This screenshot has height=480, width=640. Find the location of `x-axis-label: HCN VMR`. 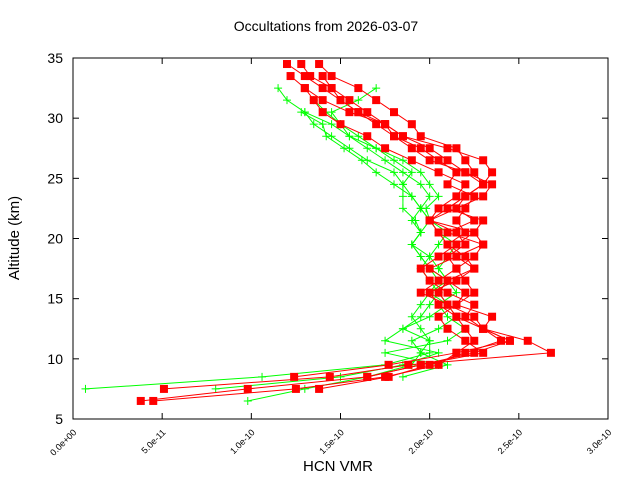

x-axis-label: HCN VMR is located at coordinates (338, 466).